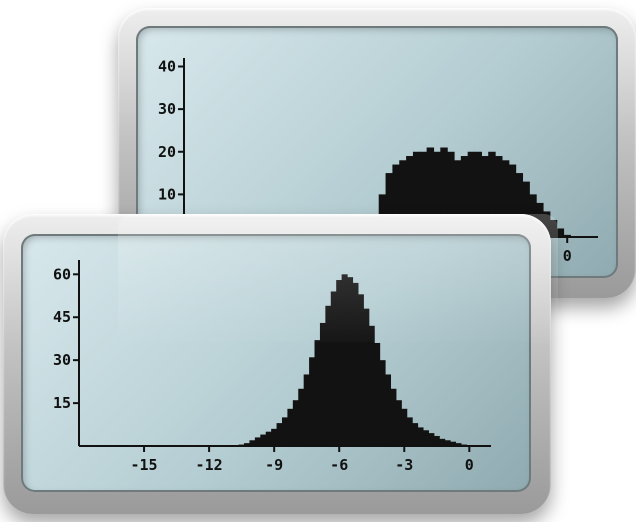 Image resolution: width=636 pixels, height=522 pixels. What do you see at coordinates (339, 465) in the screenshot?
I see `x-tick-label: -6` at bounding box center [339, 465].